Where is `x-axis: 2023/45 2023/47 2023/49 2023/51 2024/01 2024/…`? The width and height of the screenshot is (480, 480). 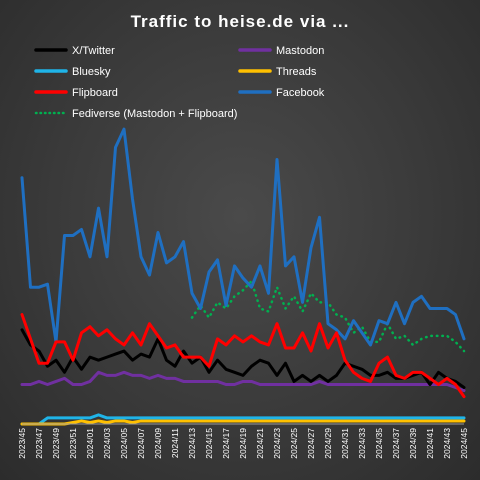
x-axis: 2023/45 2023/47 2023/49 2023/51 2024/01 2024/… is located at coordinates (243, 441).